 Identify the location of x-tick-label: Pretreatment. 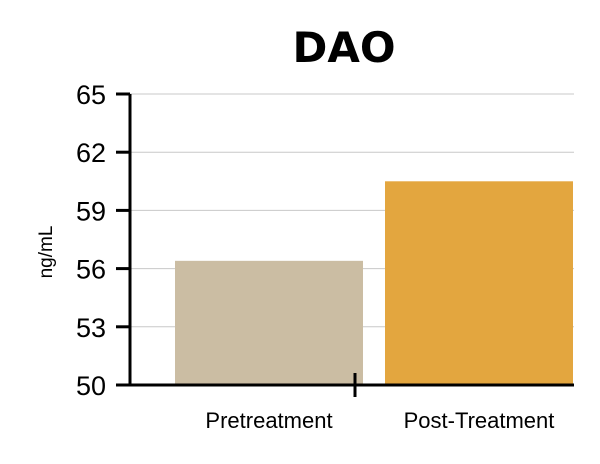
(268, 420).